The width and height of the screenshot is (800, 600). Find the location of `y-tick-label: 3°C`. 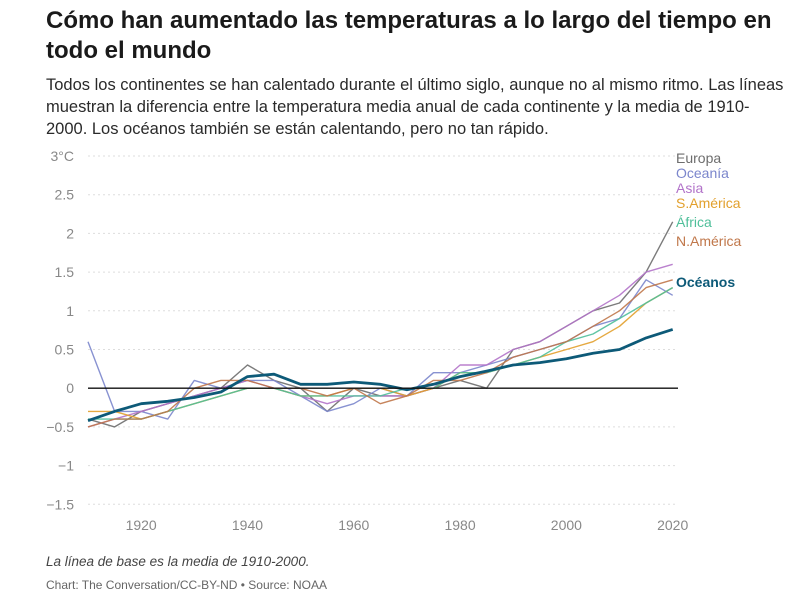

y-tick-label: 3°C is located at coordinates (63, 156).